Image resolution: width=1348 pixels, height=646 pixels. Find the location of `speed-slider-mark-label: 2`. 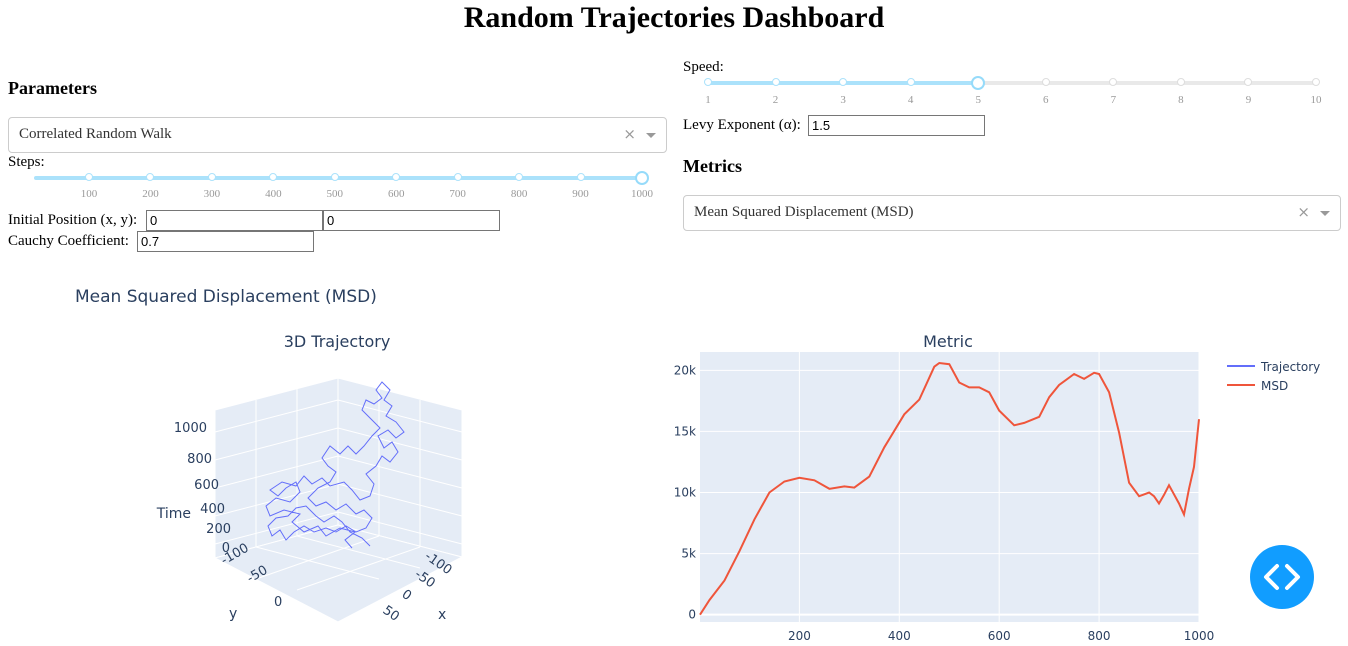

speed-slider-mark-label: 2 is located at coordinates (775, 100).